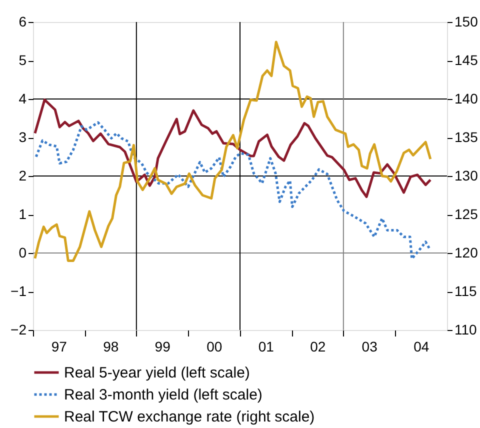 This screenshot has width=480, height=428. What do you see at coordinates (18, 330) in the screenshot?
I see `y-tick-label: −2` at bounding box center [18, 330].